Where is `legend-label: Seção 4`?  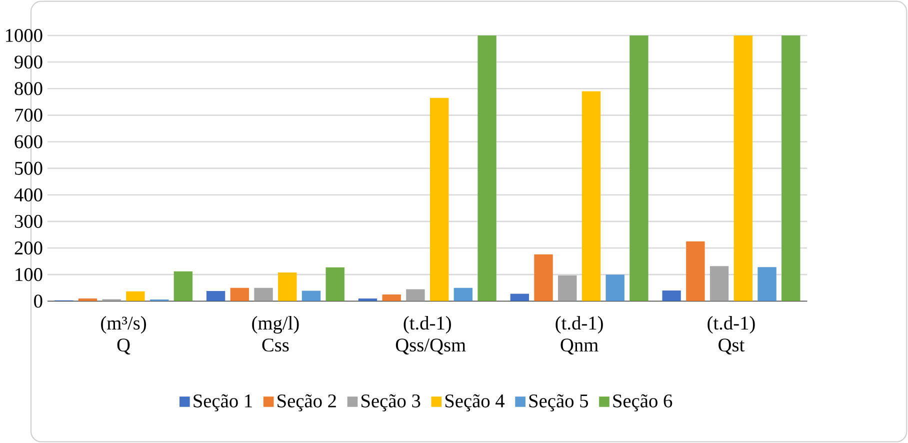
legend-label: Seção 4 is located at coordinates (475, 403).